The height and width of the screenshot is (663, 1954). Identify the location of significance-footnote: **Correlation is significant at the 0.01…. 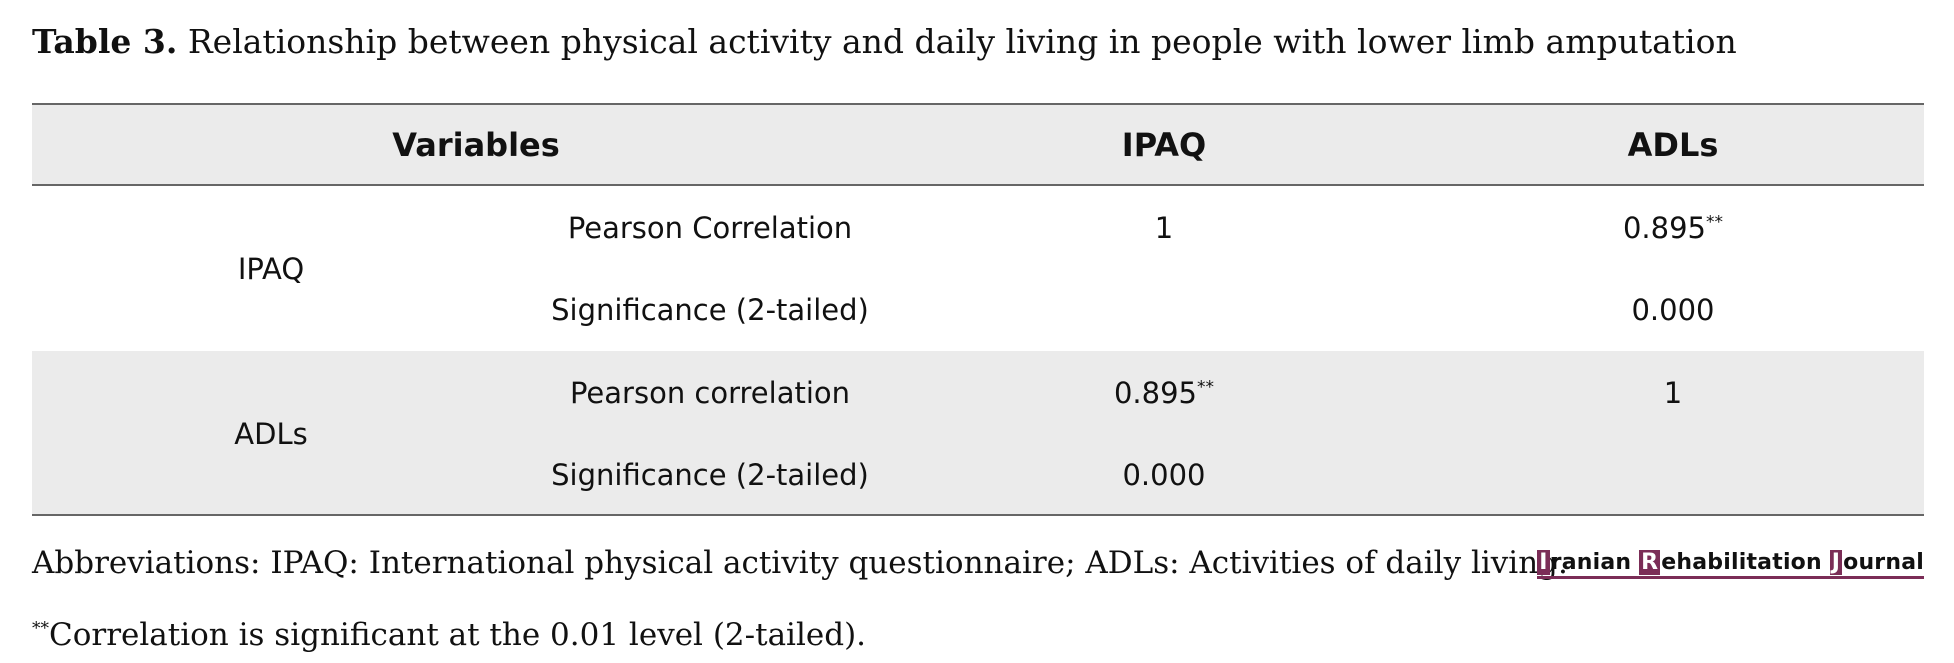
(449, 635).